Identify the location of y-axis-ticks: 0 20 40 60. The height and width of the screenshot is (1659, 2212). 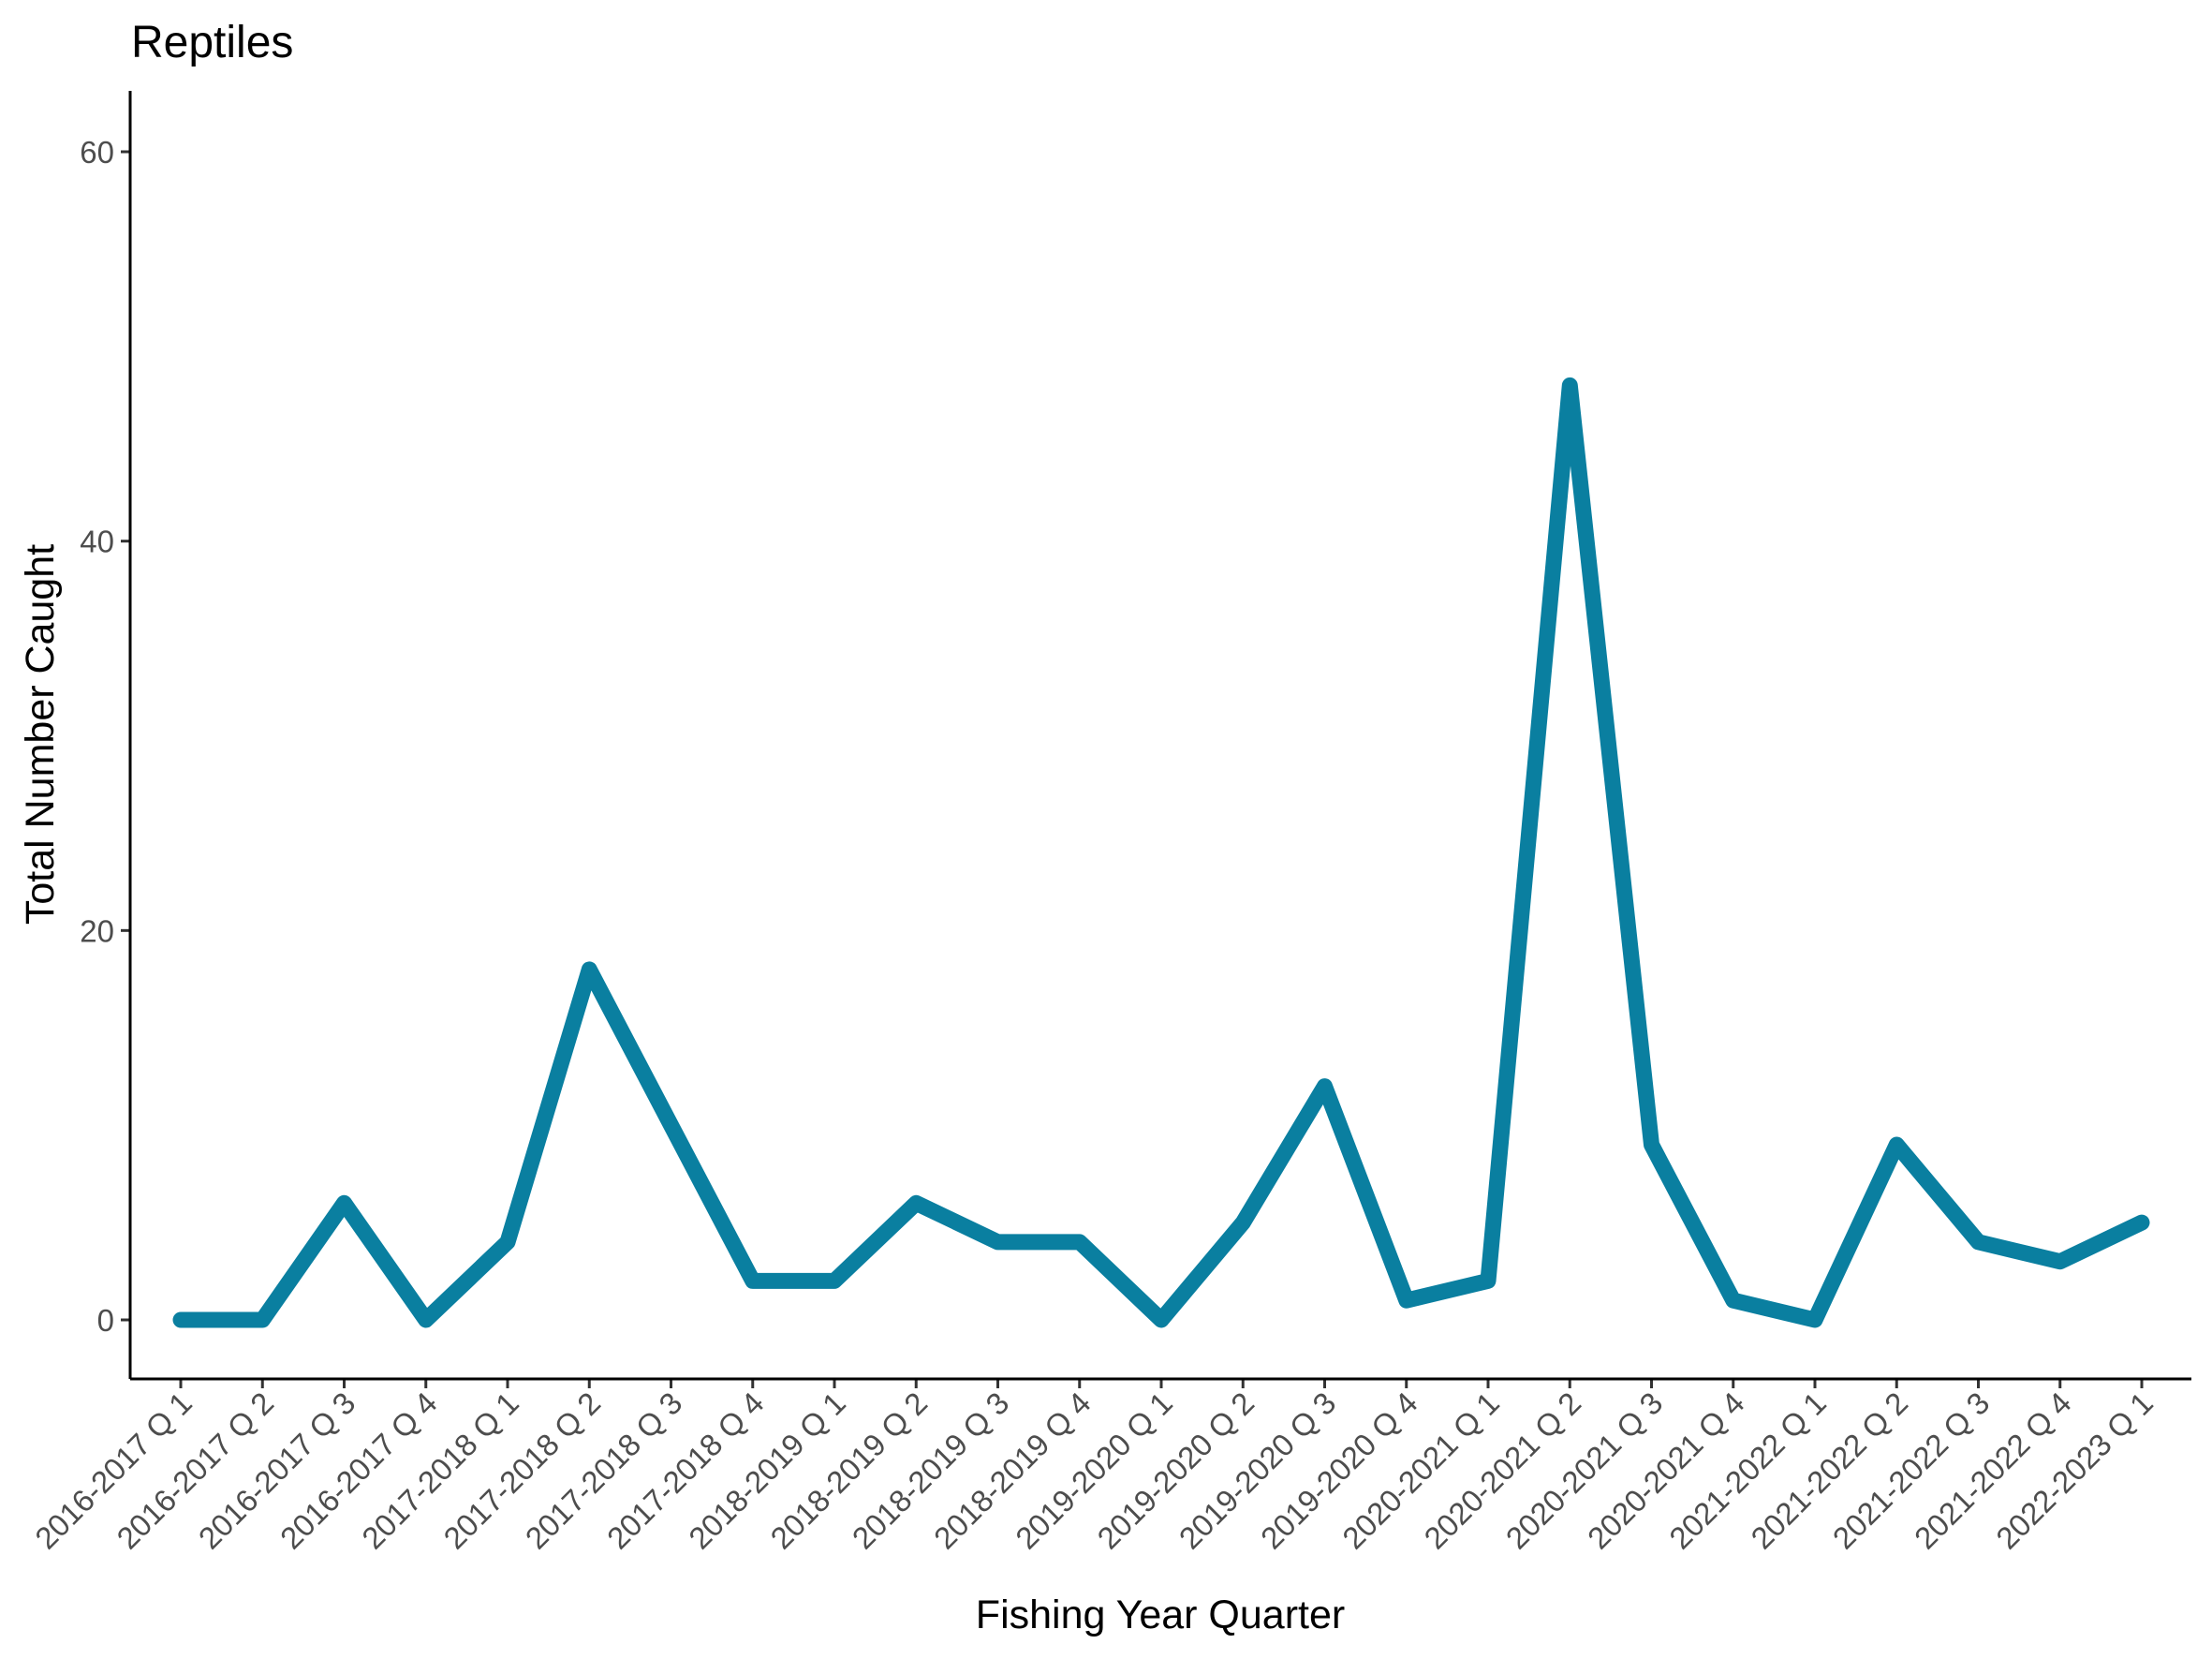
(105, 737).